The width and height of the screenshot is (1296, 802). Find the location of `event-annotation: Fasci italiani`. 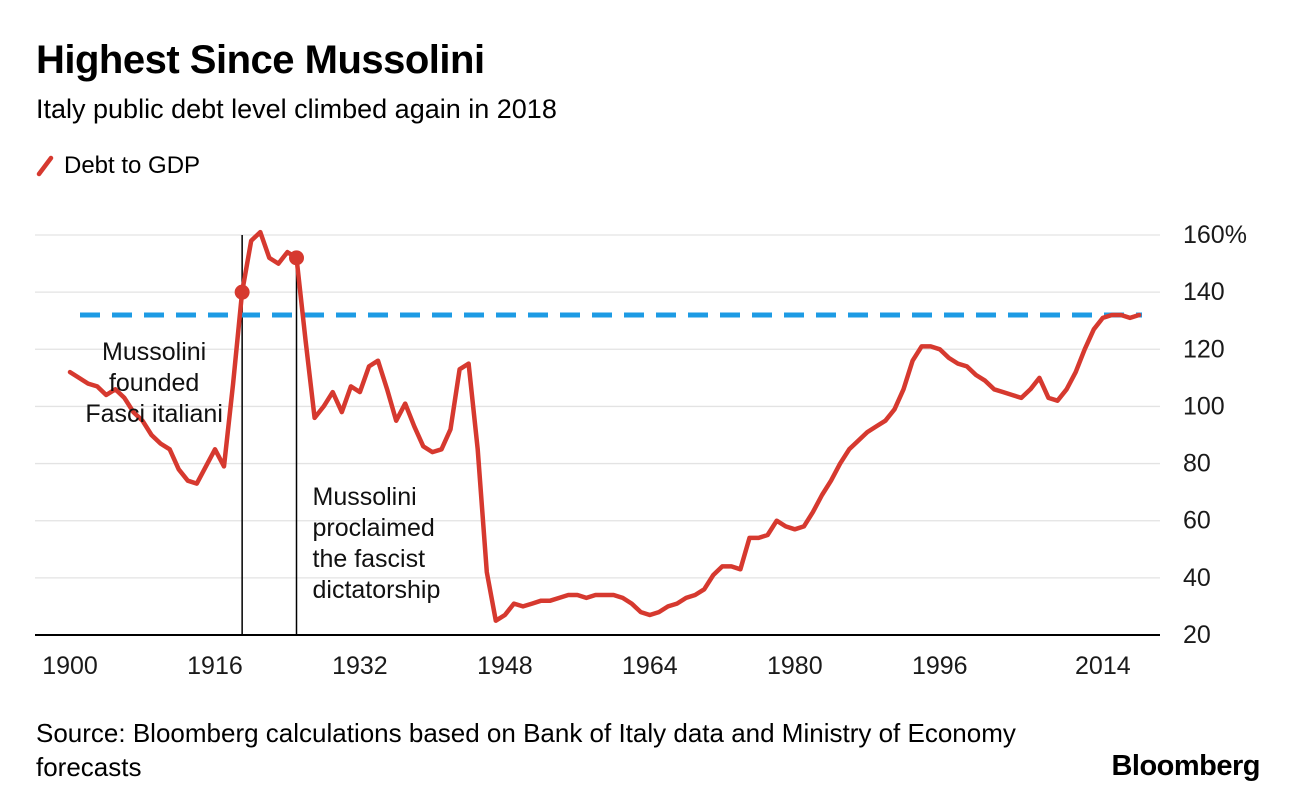

event-annotation: Fasci italiani is located at coordinates (154, 414).